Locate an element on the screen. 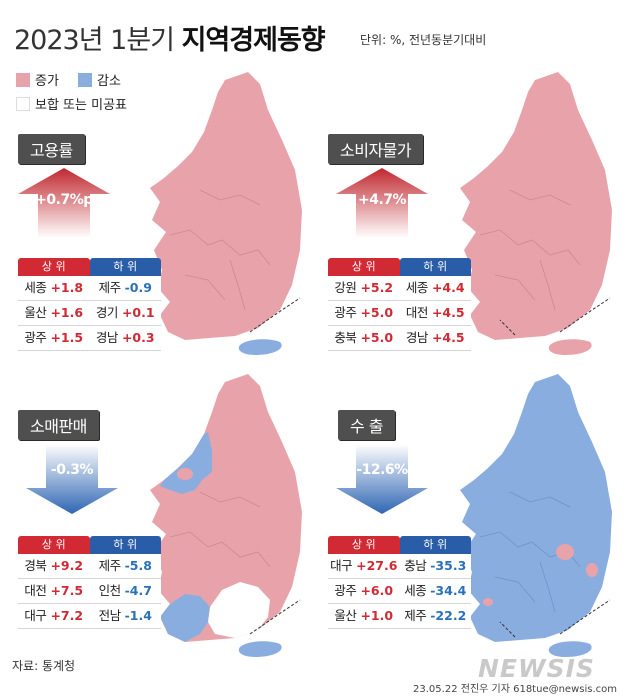 The height and width of the screenshot is (700, 631). newsis-watermark: NEWSIS is located at coordinates (536, 668).